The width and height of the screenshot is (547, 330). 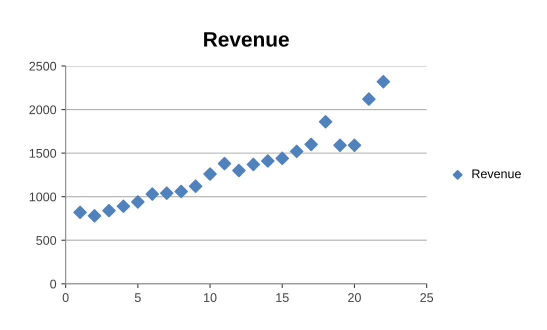 What do you see at coordinates (42, 66) in the screenshot?
I see `y-tick-label: 2500` at bounding box center [42, 66].